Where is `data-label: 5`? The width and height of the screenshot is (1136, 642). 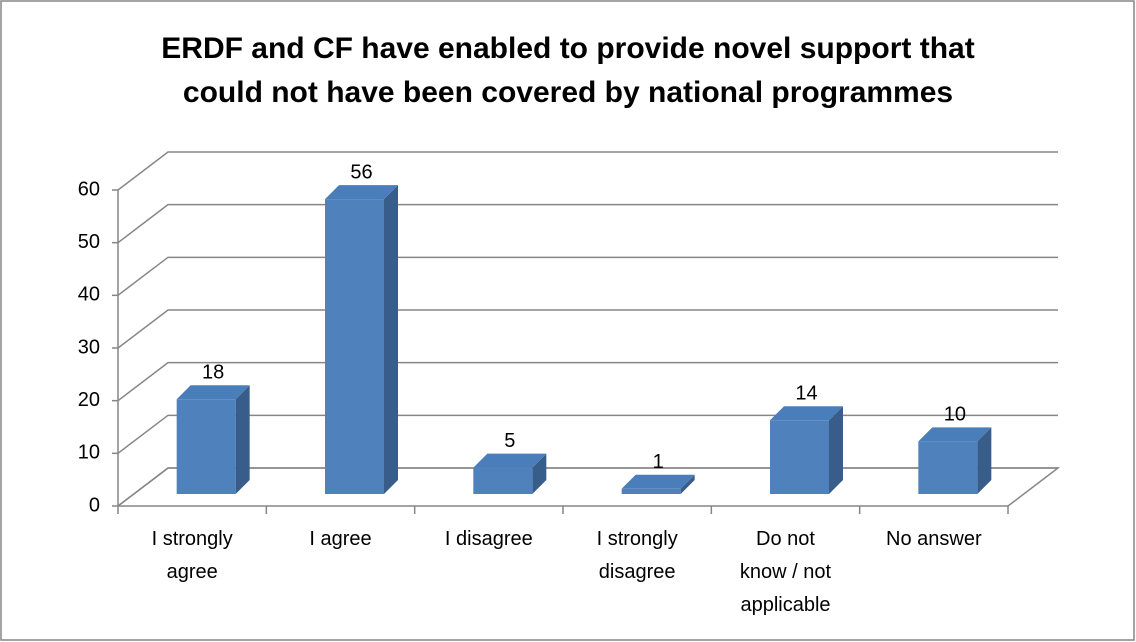
data-label: 5 is located at coordinates (509, 441).